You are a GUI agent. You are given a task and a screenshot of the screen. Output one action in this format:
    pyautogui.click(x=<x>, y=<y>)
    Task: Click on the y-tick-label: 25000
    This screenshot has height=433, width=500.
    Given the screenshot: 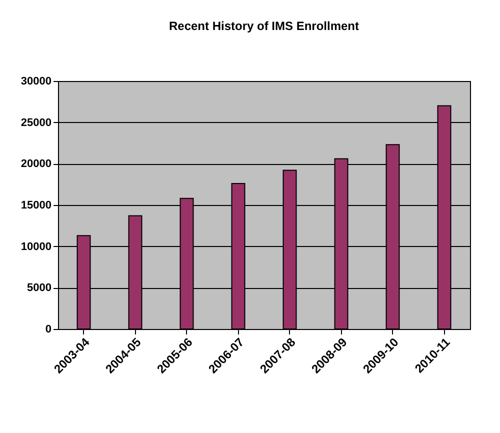 What is the action you would take?
    pyautogui.click(x=36, y=122)
    